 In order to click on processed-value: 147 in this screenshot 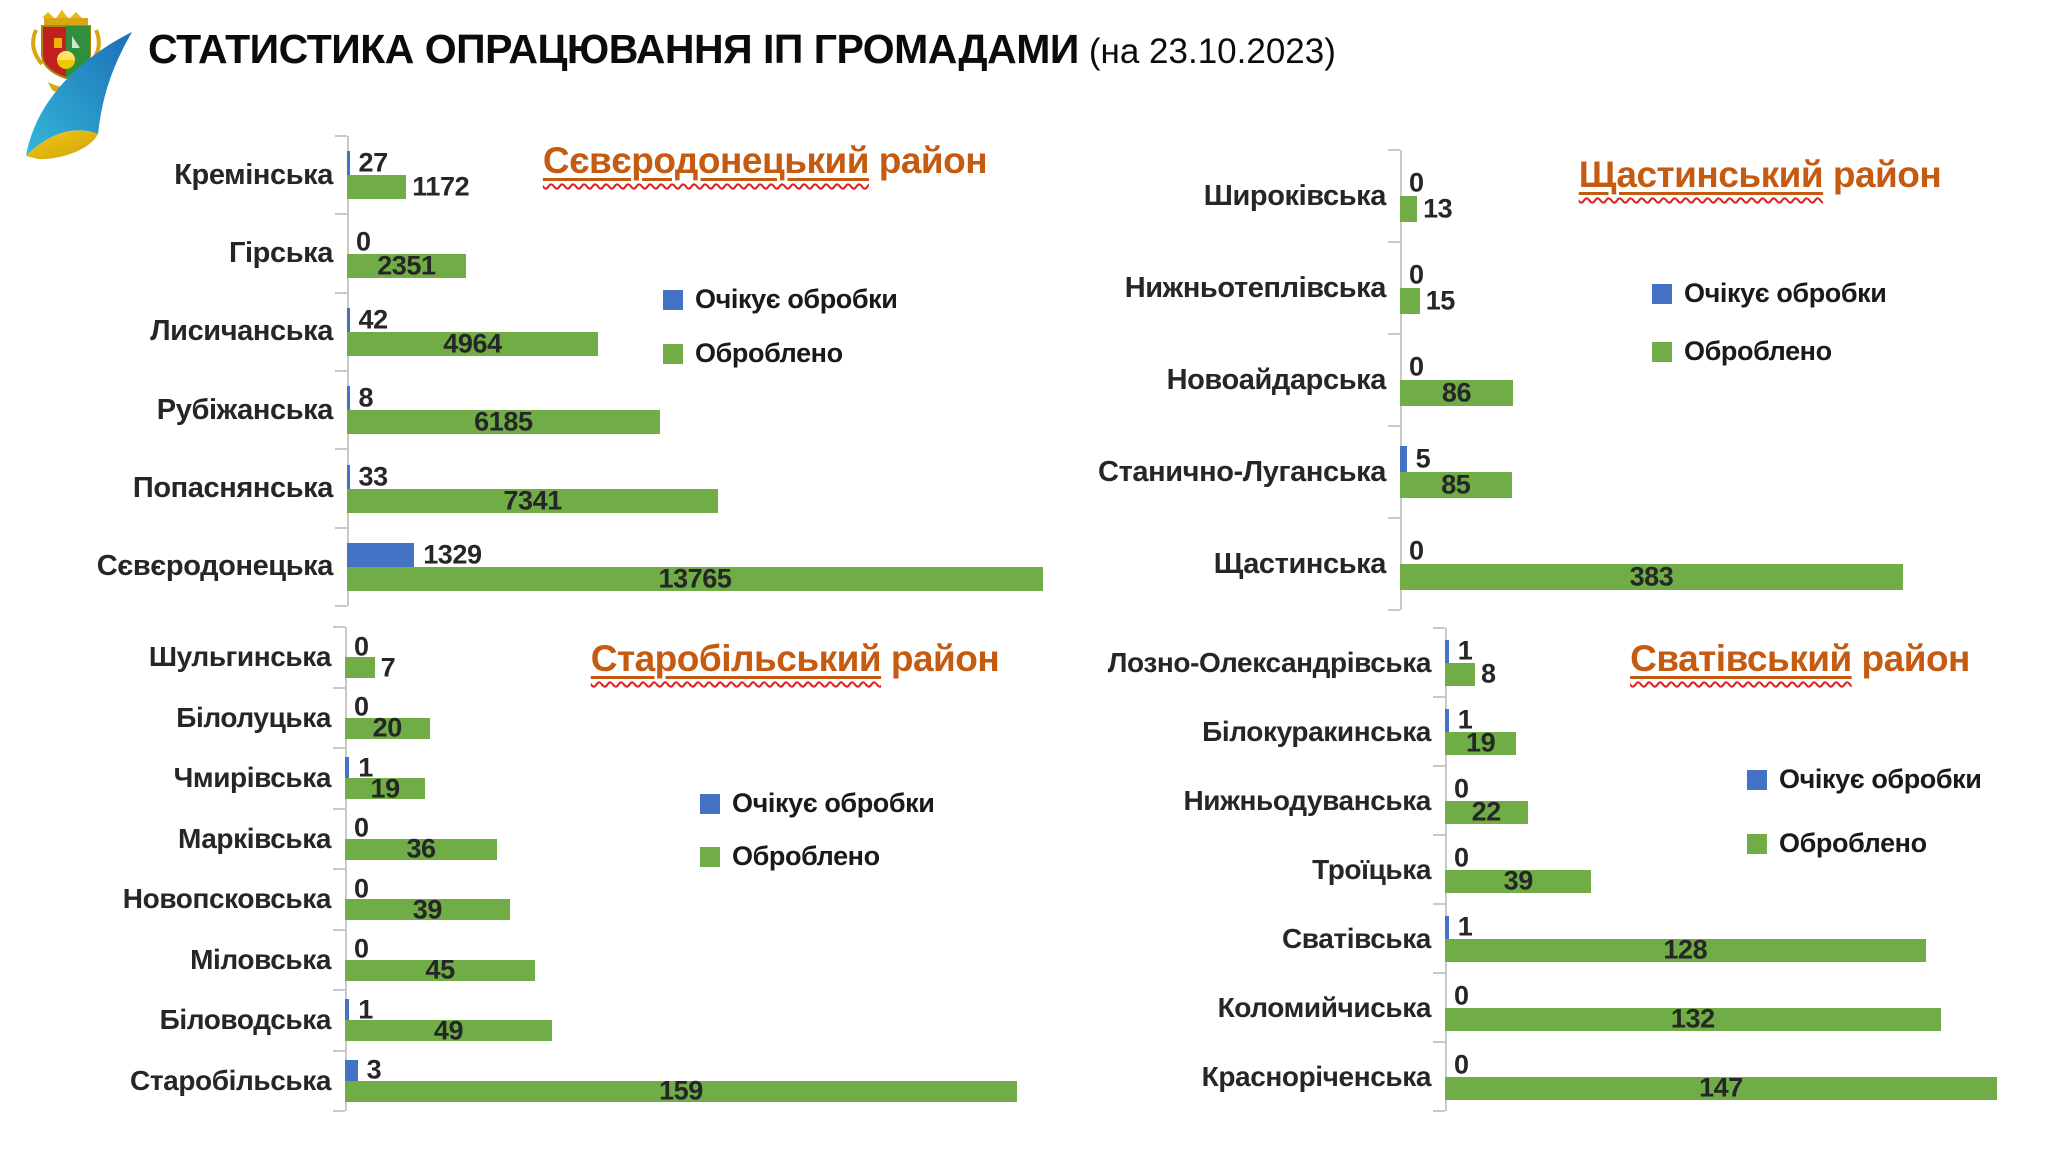, I will do `click(1721, 1087)`.